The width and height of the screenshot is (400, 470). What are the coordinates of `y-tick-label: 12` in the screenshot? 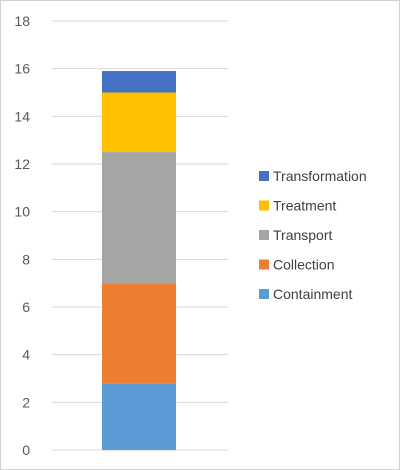 It's located at (22, 164).